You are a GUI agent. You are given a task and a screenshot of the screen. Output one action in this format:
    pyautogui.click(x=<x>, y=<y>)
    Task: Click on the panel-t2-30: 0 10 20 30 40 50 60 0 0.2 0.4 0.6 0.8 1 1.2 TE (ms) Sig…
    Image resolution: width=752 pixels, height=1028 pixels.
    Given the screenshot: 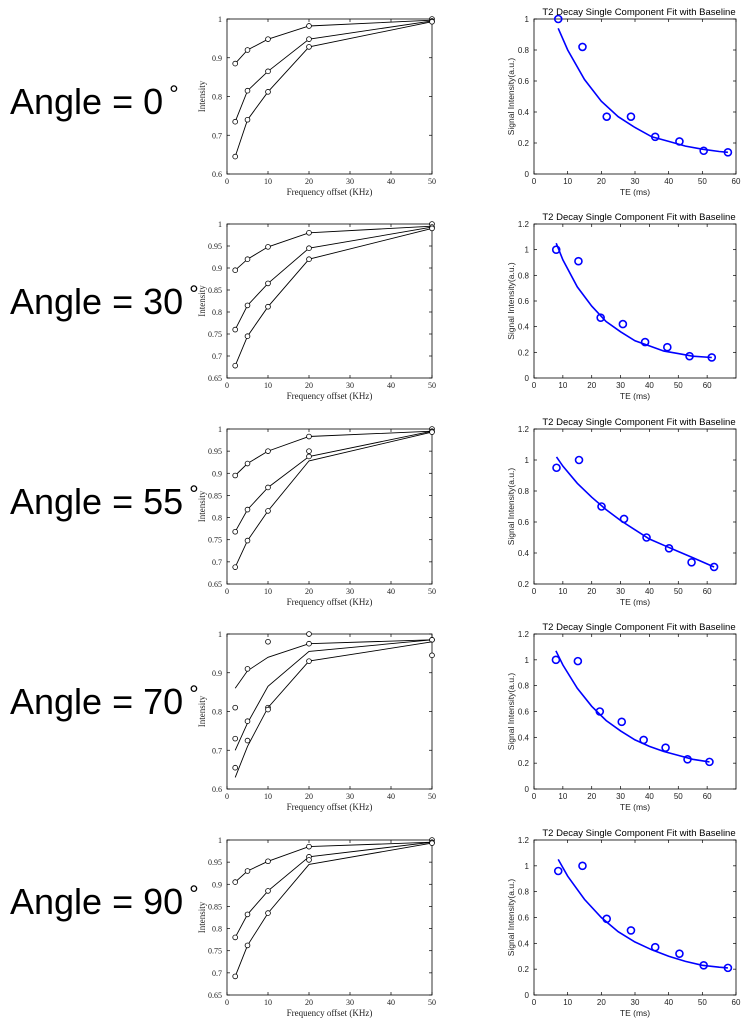 What is the action you would take?
    pyautogui.click(x=621, y=306)
    